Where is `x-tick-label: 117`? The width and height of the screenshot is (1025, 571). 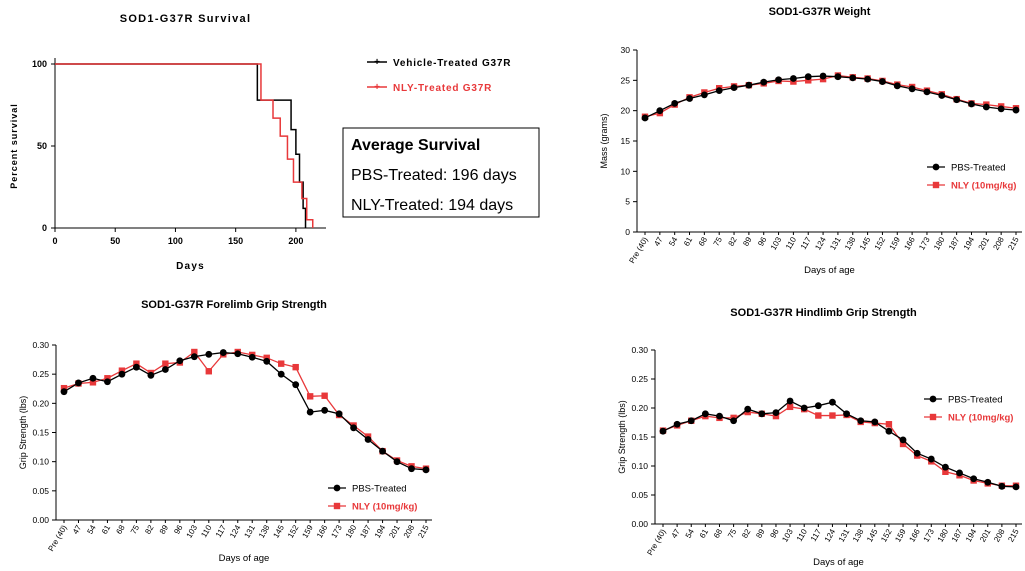
x-tick-label: 117 is located at coordinates (816, 535).